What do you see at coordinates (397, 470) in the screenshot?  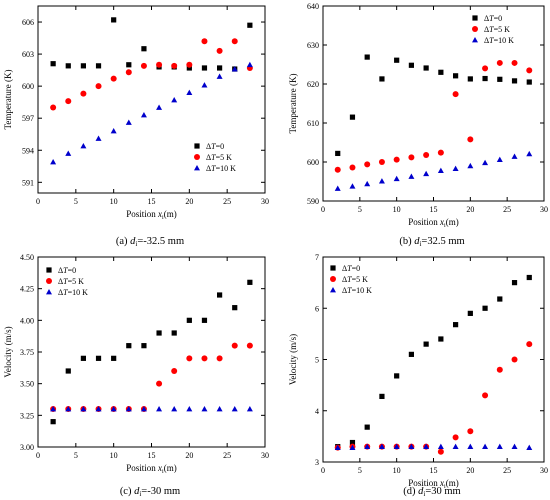 I see `x-tick-label: 10` at bounding box center [397, 470].